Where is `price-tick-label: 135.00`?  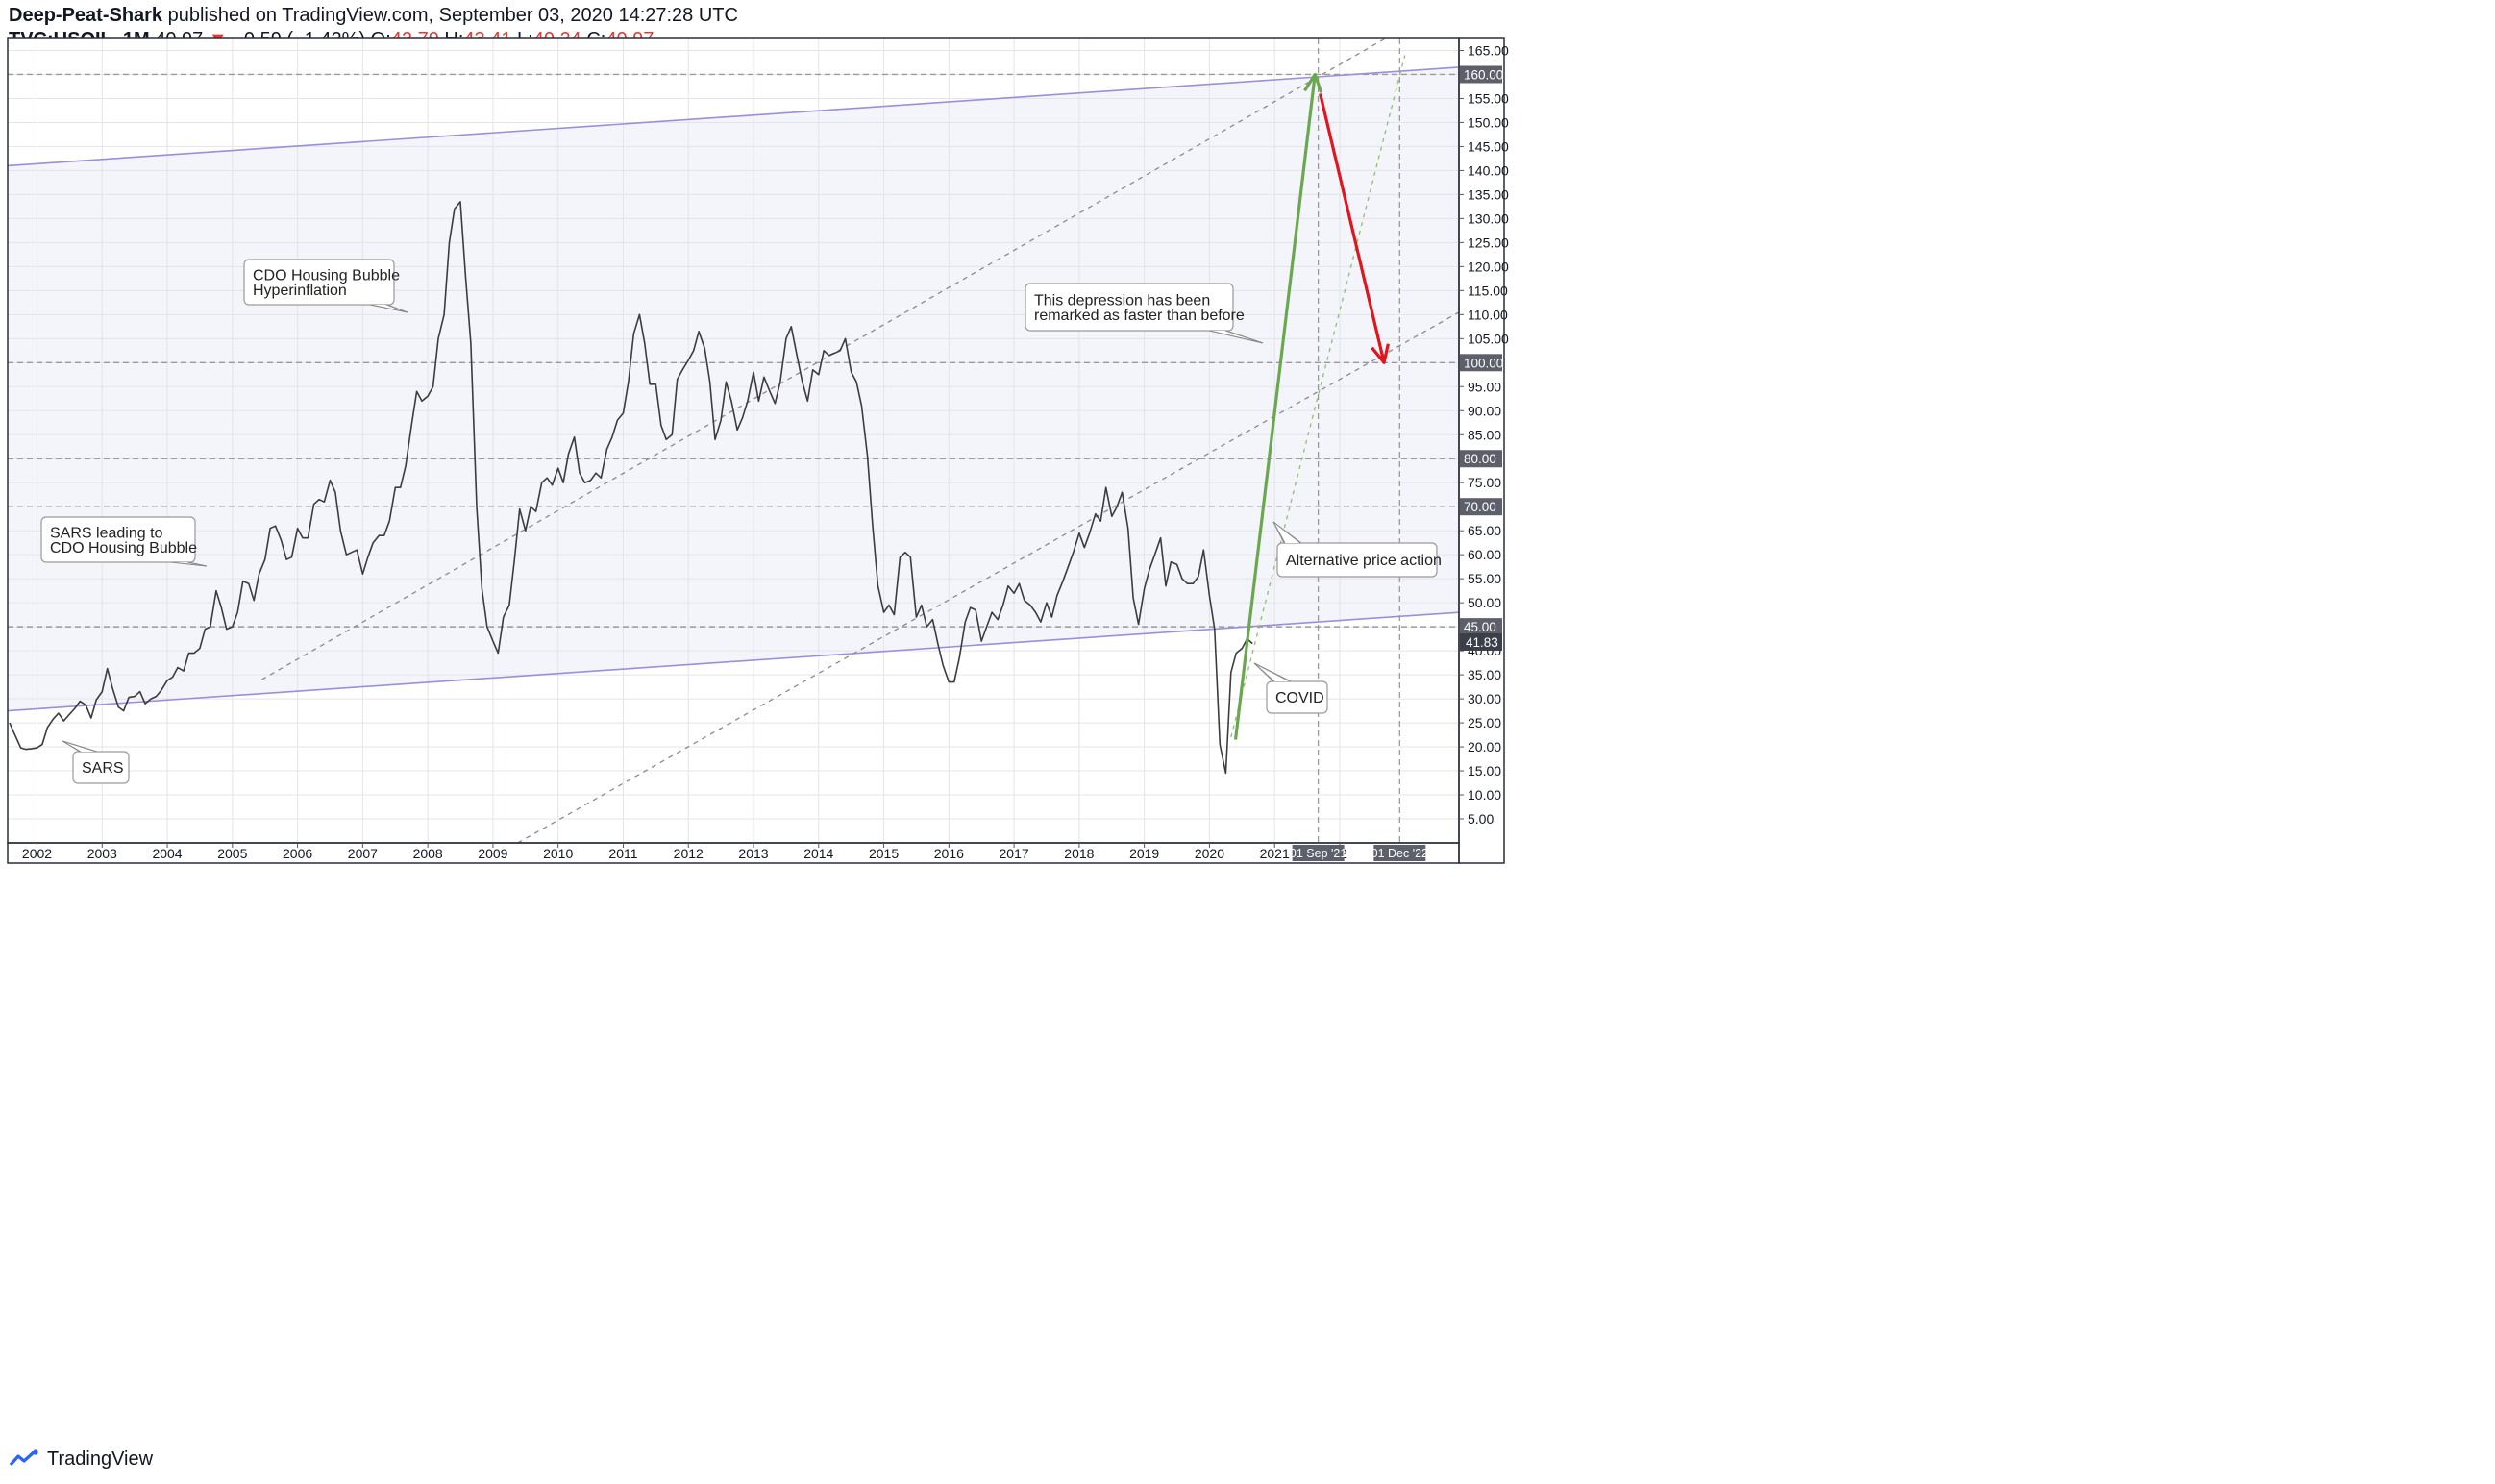 price-tick-label: 135.00 is located at coordinates (1489, 194).